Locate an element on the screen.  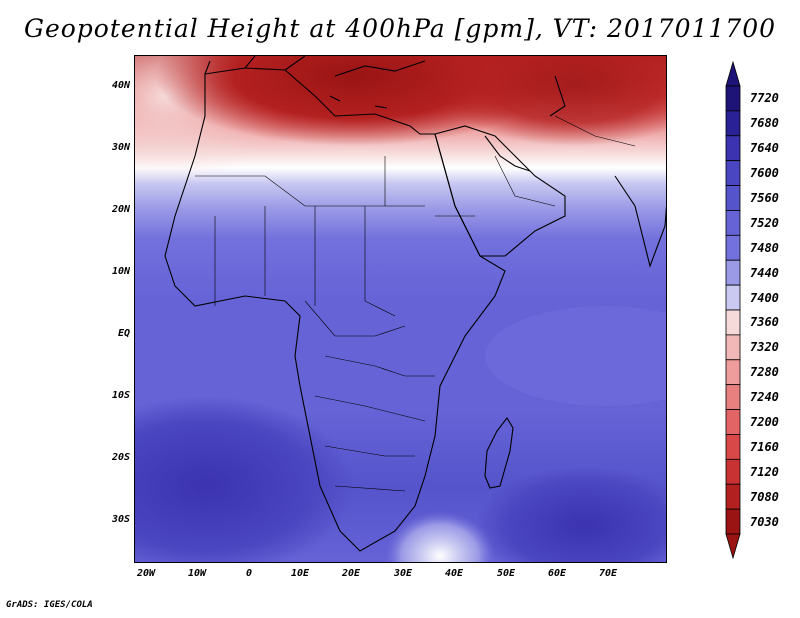
colorbar-label: 7680 is located at coordinates (764, 123).